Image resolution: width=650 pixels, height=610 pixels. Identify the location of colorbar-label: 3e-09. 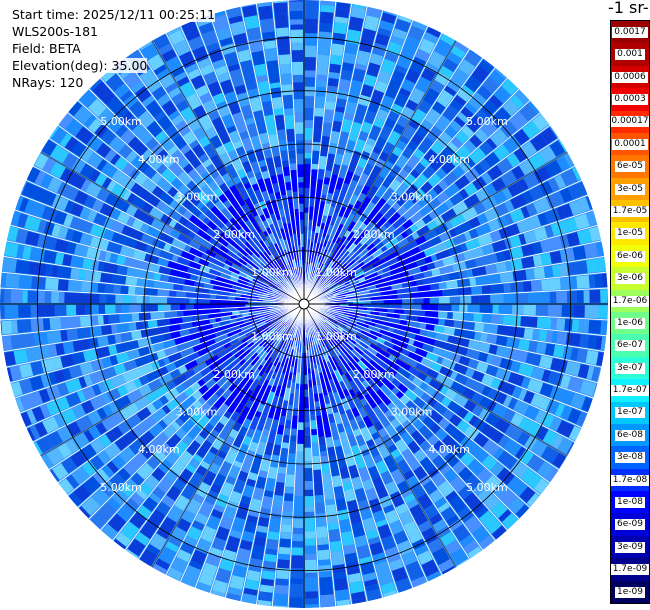
(630, 547).